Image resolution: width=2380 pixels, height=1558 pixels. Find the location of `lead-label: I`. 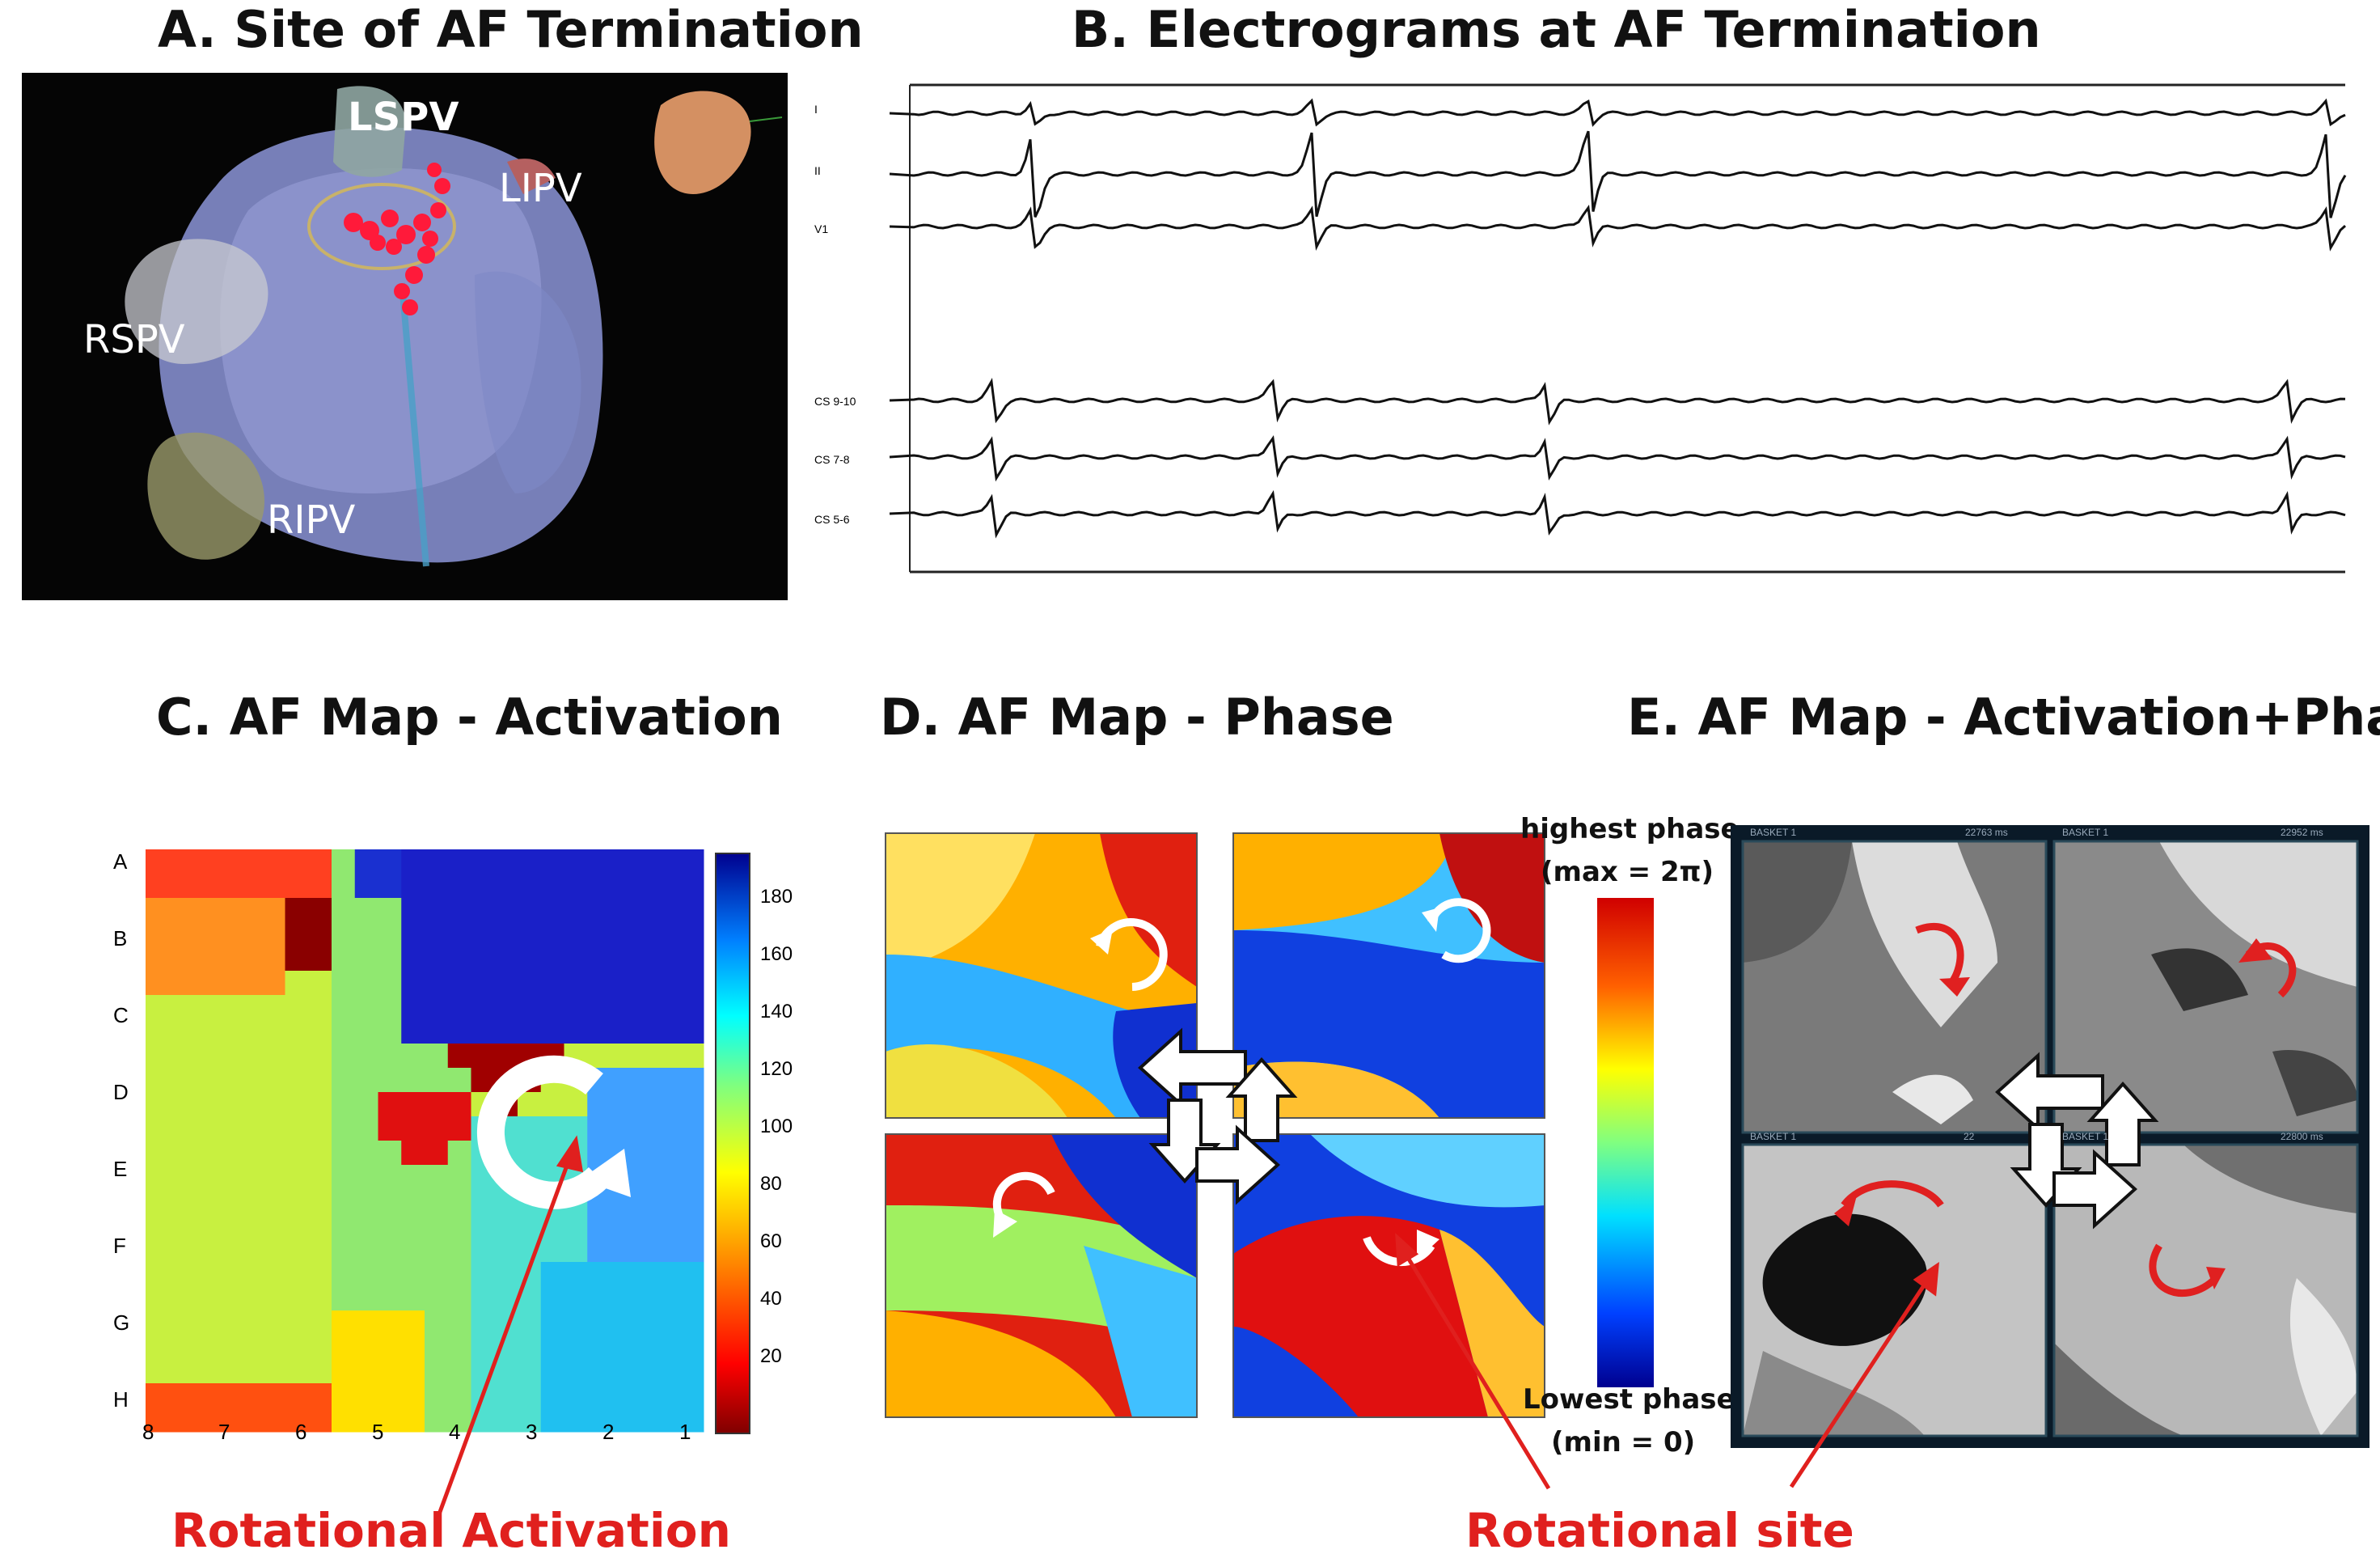

lead-label: I is located at coordinates (816, 109).